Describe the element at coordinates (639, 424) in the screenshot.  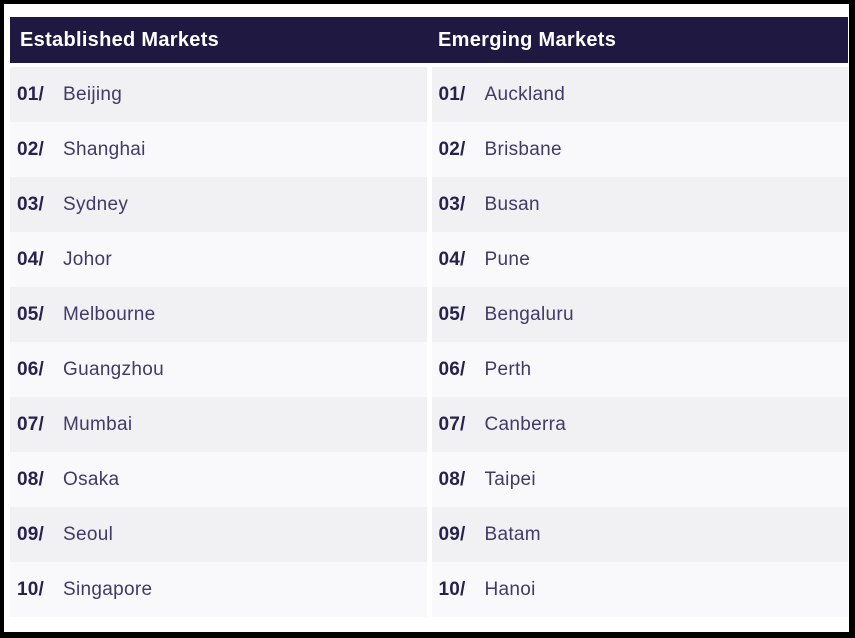
I see `table-row: 07/ Canberra` at that location.